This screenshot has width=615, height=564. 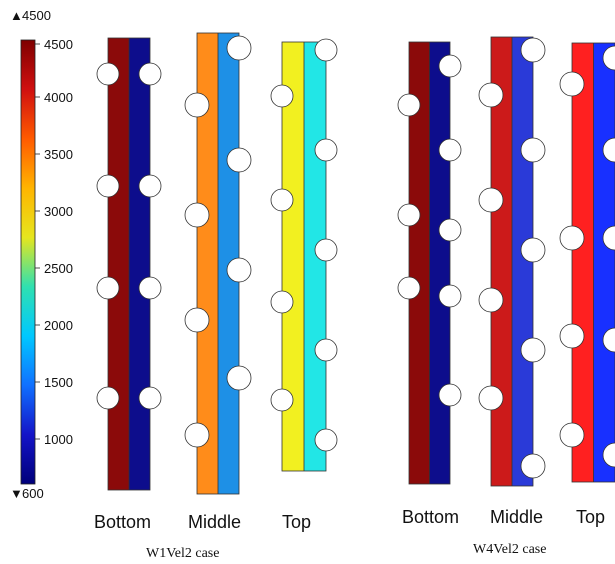 What do you see at coordinates (54, 242) in the screenshot?
I see `colorbar-ticks: 4500 4000 3500 3000 2500 2000 1500 1000` at bounding box center [54, 242].